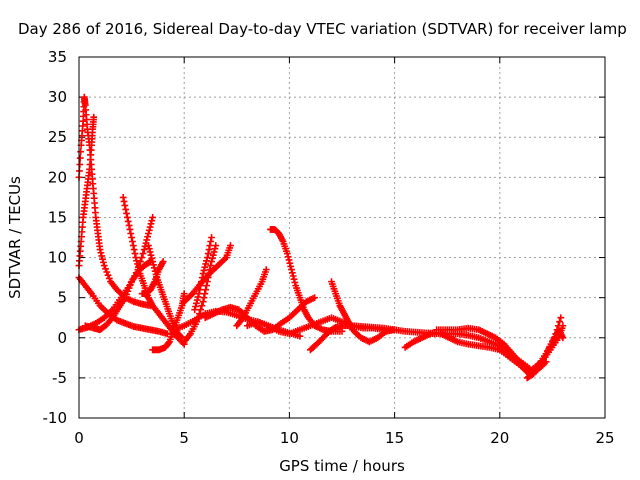 The height and width of the screenshot is (480, 640). What do you see at coordinates (55, 418) in the screenshot?
I see `y-tick-label: -10` at bounding box center [55, 418].